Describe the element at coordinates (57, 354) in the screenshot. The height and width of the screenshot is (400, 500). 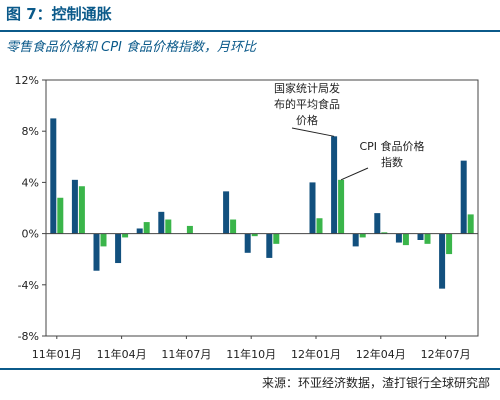
I see `x-tick-label: 11年01月` at that location.